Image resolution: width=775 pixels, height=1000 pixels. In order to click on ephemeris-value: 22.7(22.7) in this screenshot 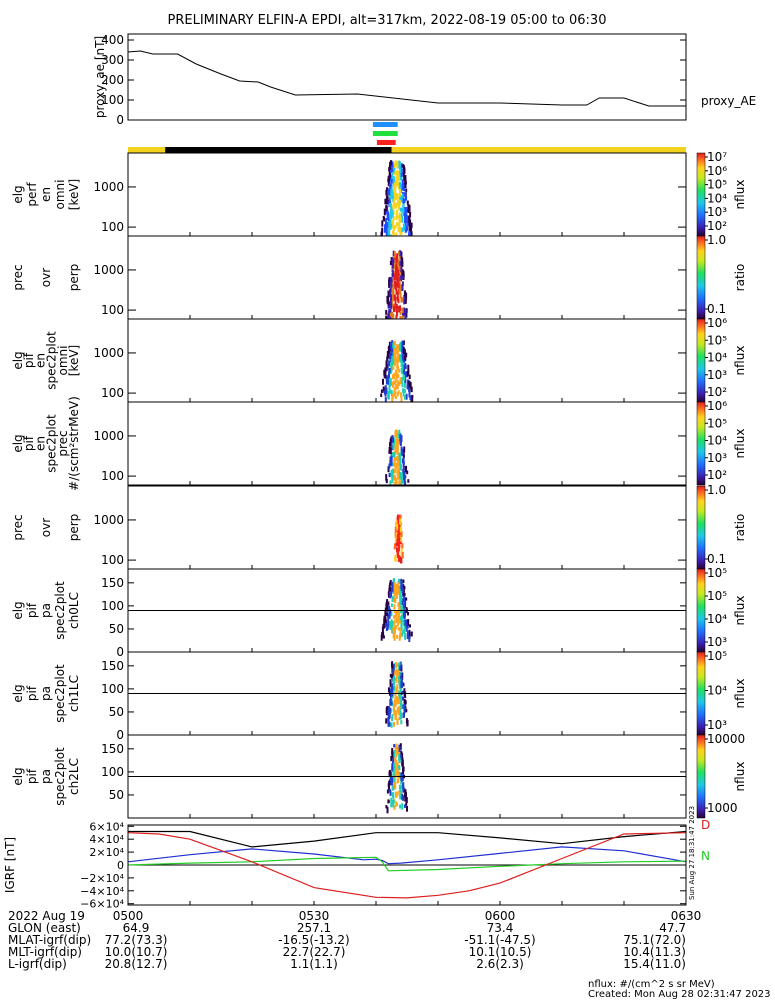, I will do `click(314, 952)`.